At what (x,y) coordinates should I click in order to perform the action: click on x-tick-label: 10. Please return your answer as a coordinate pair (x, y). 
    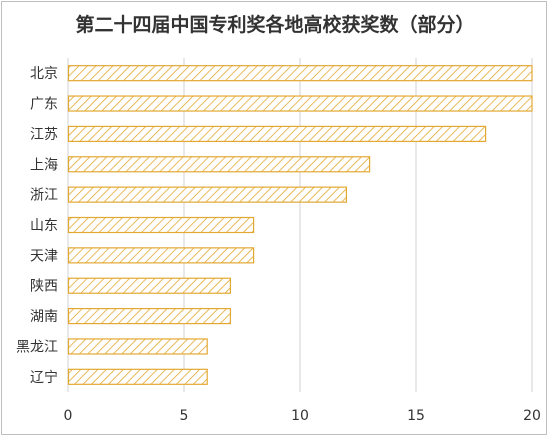
    Looking at the image, I should click on (300, 416).